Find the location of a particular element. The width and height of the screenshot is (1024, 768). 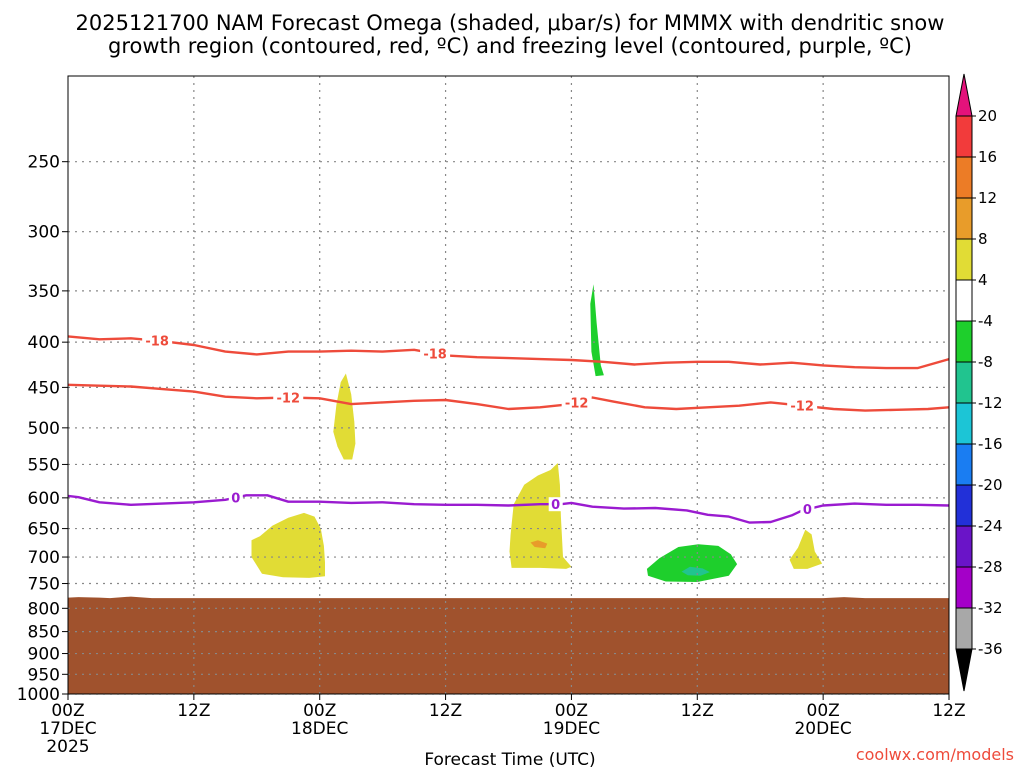

colorbar-label-8: 8 is located at coordinates (983, 239).